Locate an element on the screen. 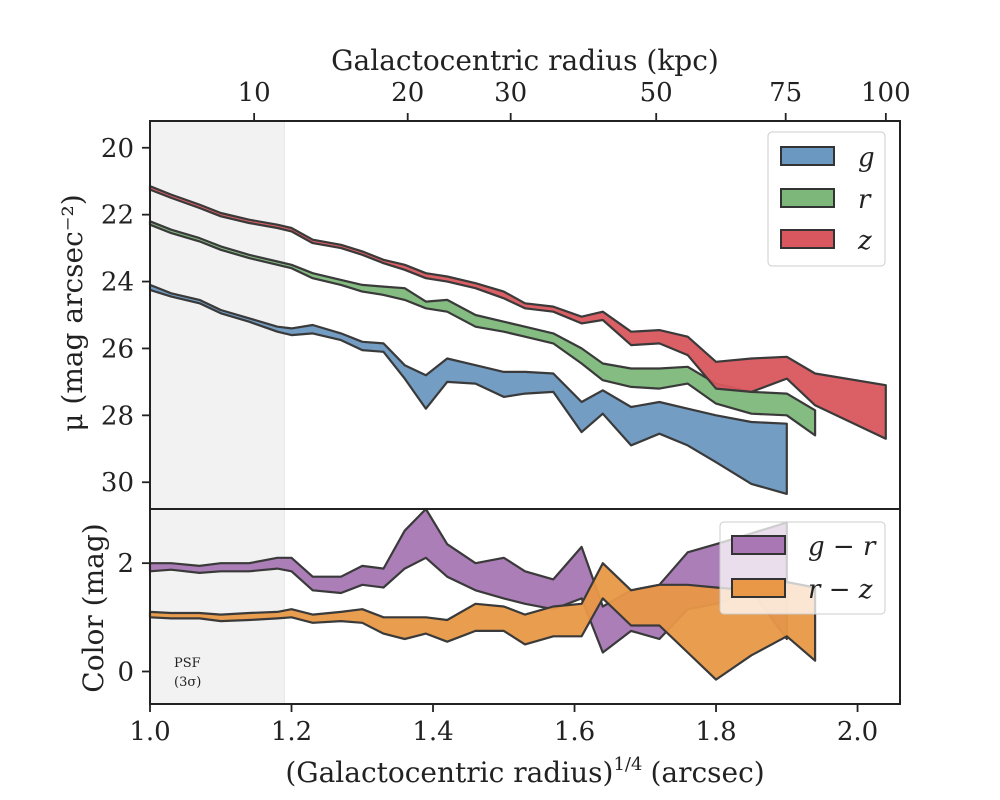 The height and width of the screenshot is (800, 1000). y-tick-label: 24 is located at coordinates (117, 283).